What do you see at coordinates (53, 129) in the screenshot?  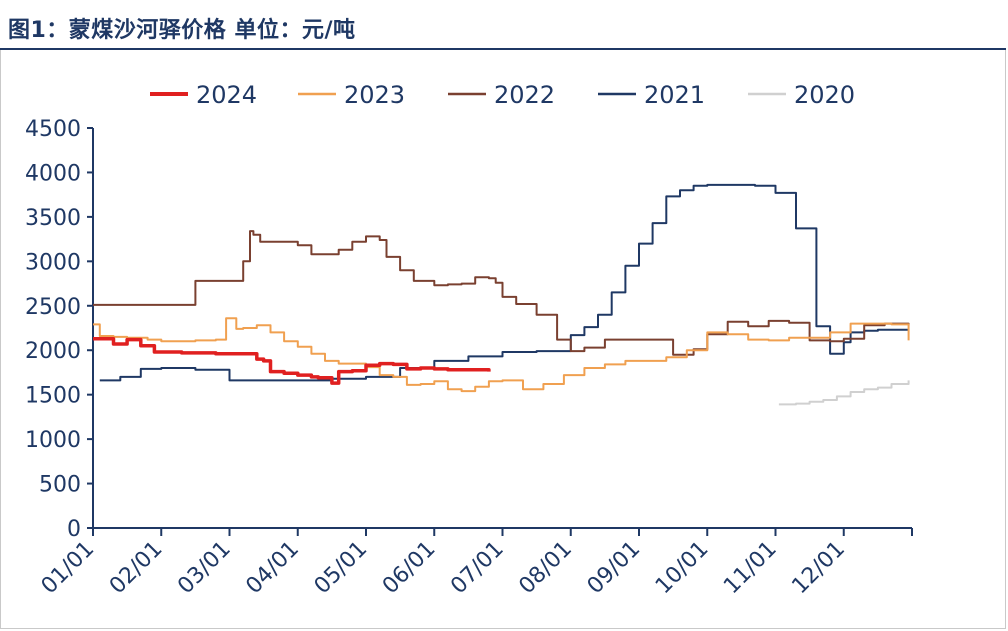 I see `y-tick-label: 4500` at bounding box center [53, 129].